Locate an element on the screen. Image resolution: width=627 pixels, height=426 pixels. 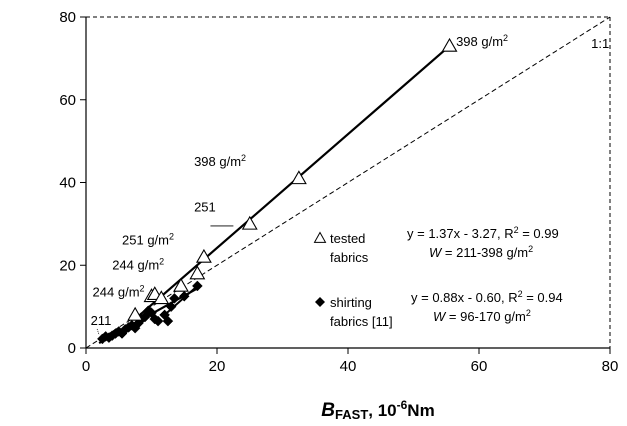
y-tick-label: 80 is located at coordinates (67, 17).